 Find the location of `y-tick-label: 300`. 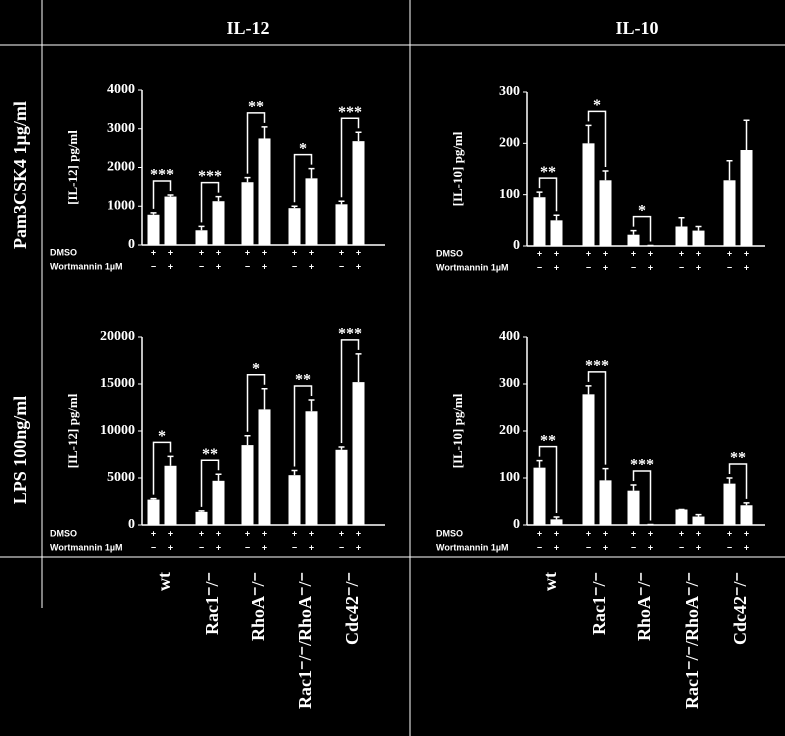

y-tick-label: 300 is located at coordinates (509, 91).